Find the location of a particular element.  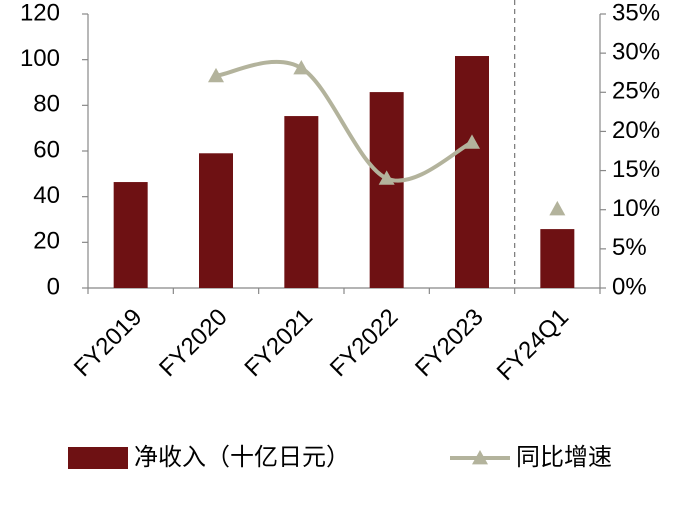

x-tick-label: FY2022 is located at coordinates (364, 343).